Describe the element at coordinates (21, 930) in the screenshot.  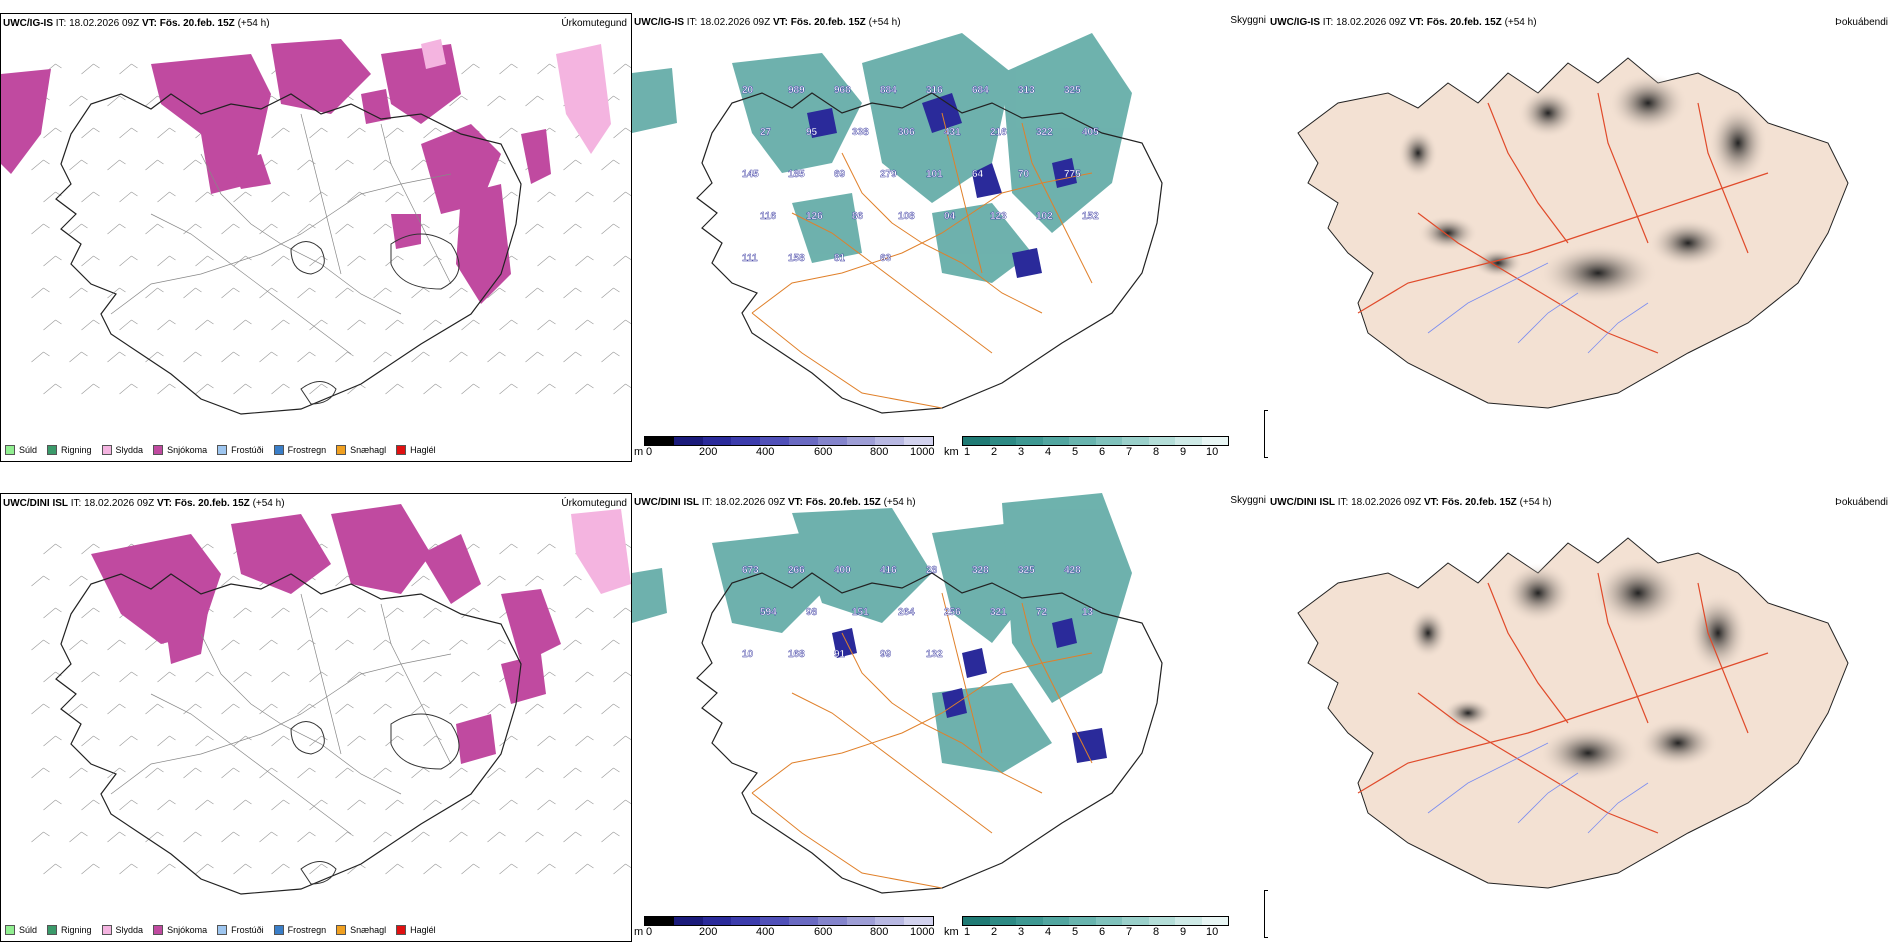
I see `legend-item: Súld` at that location.